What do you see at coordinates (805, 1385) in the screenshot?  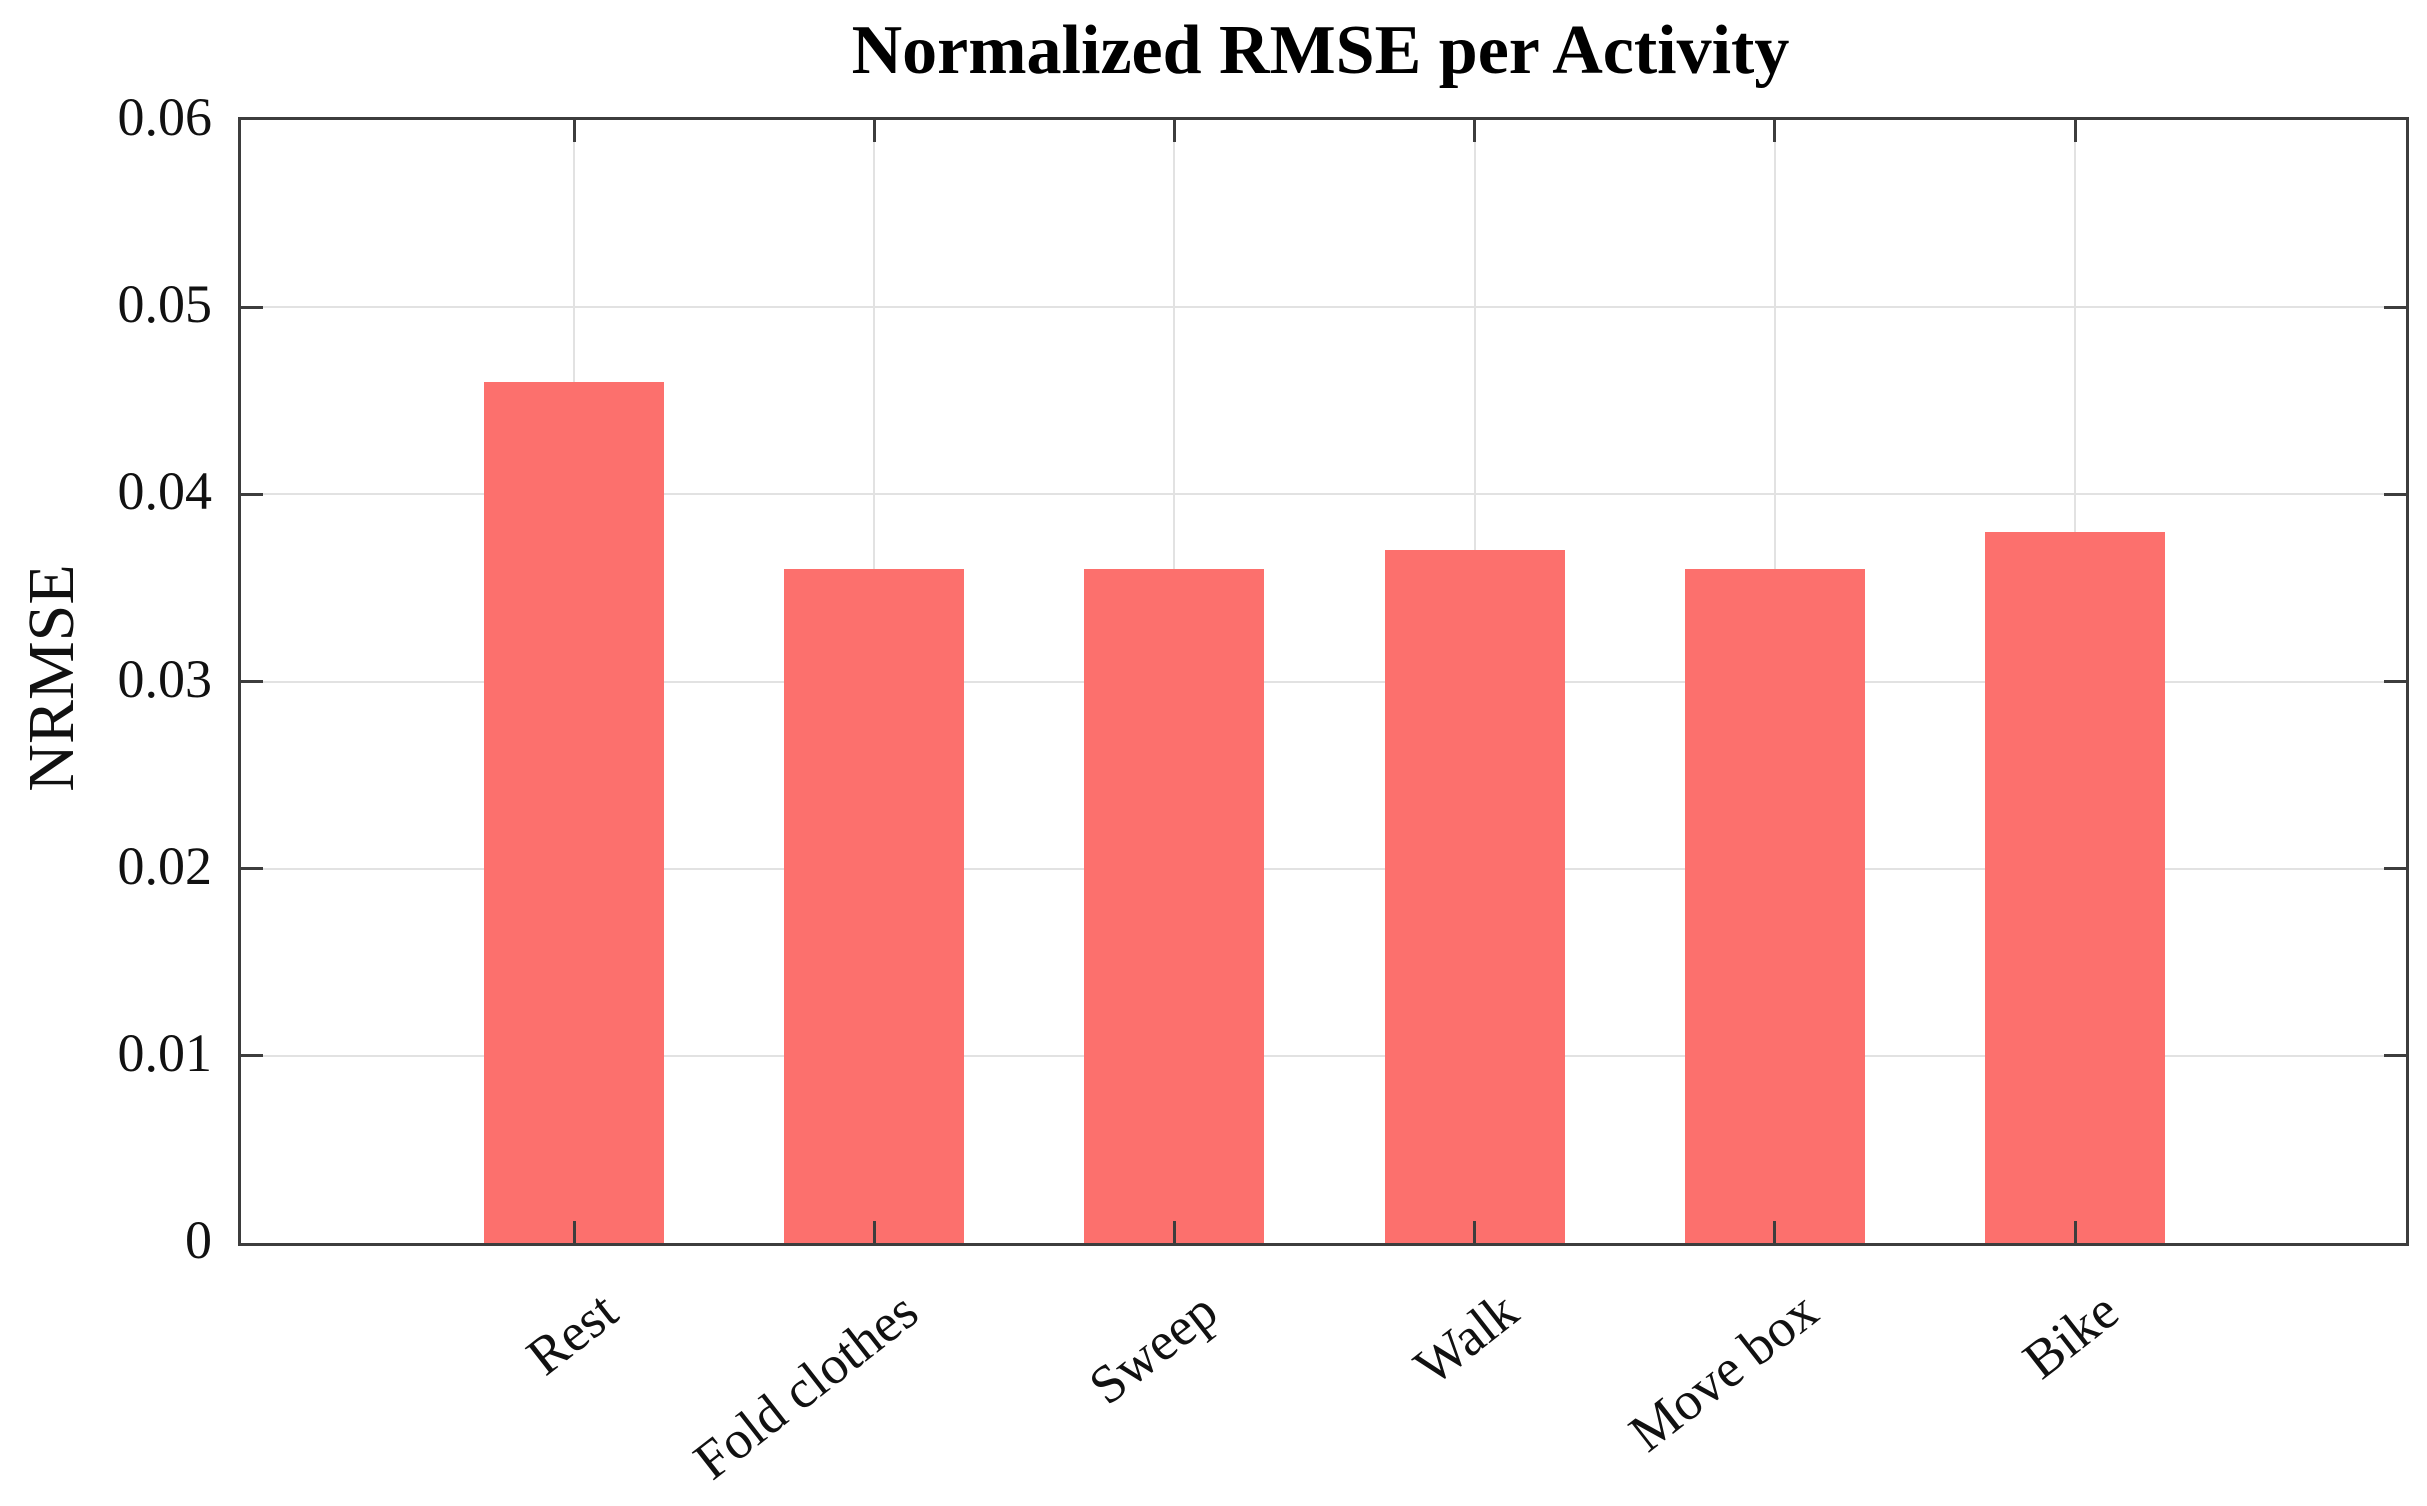 I see `x-tick-label: Fold clothes` at bounding box center [805, 1385].